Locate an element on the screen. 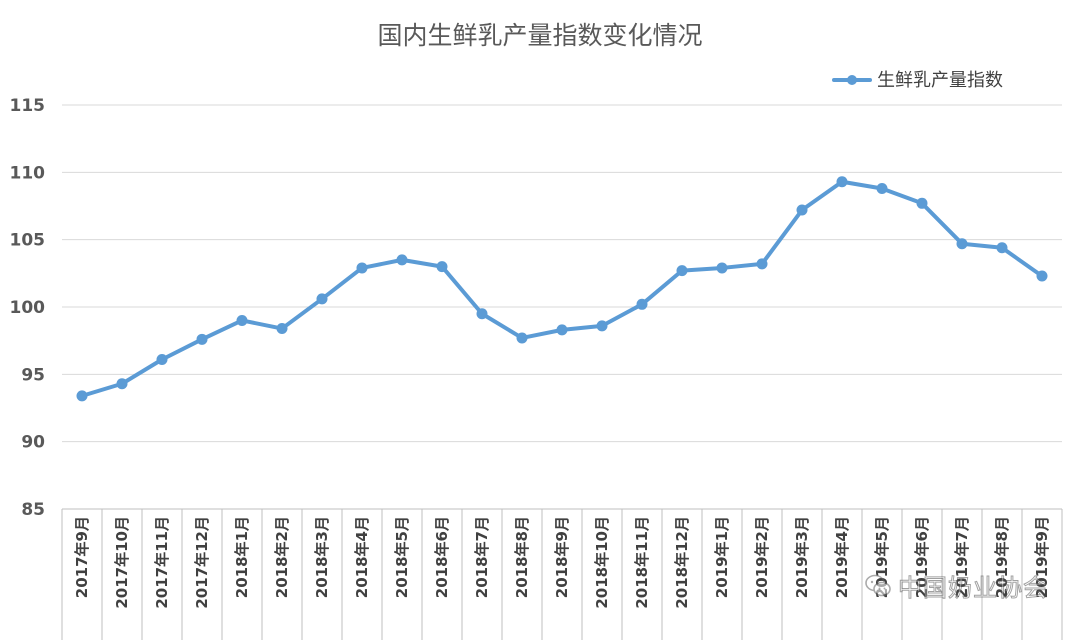 The width and height of the screenshot is (1080, 643). x-tick-label: 2018年7月 is located at coordinates (482, 557).